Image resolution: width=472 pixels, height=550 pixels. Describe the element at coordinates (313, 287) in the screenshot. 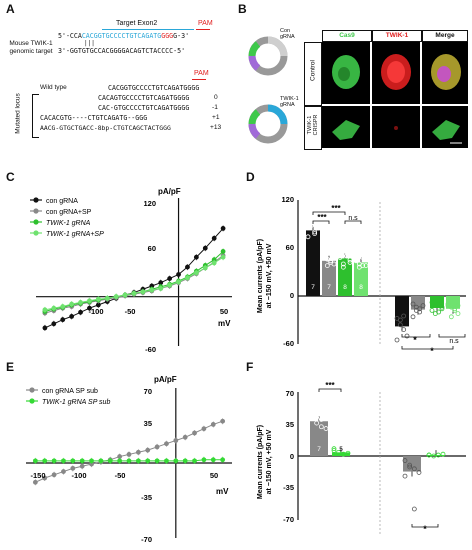

I see `d-n-0: 7` at that location.